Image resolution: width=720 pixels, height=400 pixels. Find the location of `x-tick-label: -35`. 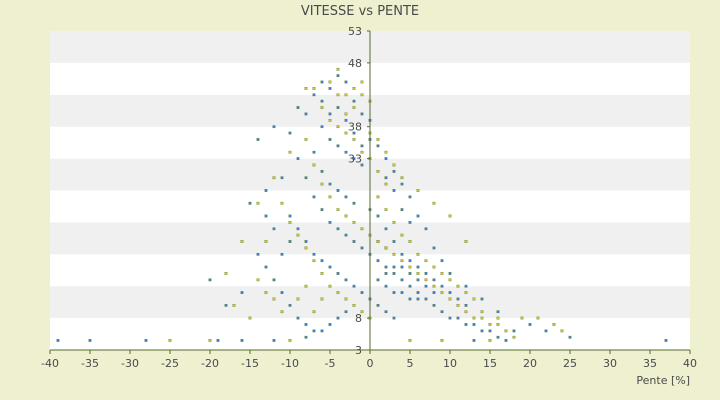

x-tick-label: -35 is located at coordinates (90, 363).